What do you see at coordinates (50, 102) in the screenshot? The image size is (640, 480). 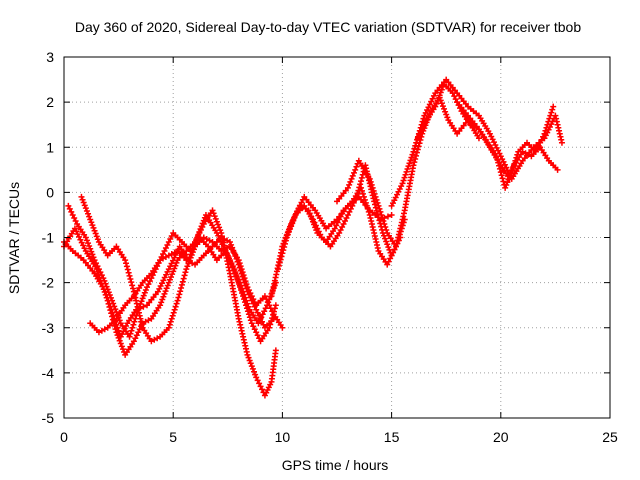 I see `y-tick-label: 2` at bounding box center [50, 102].